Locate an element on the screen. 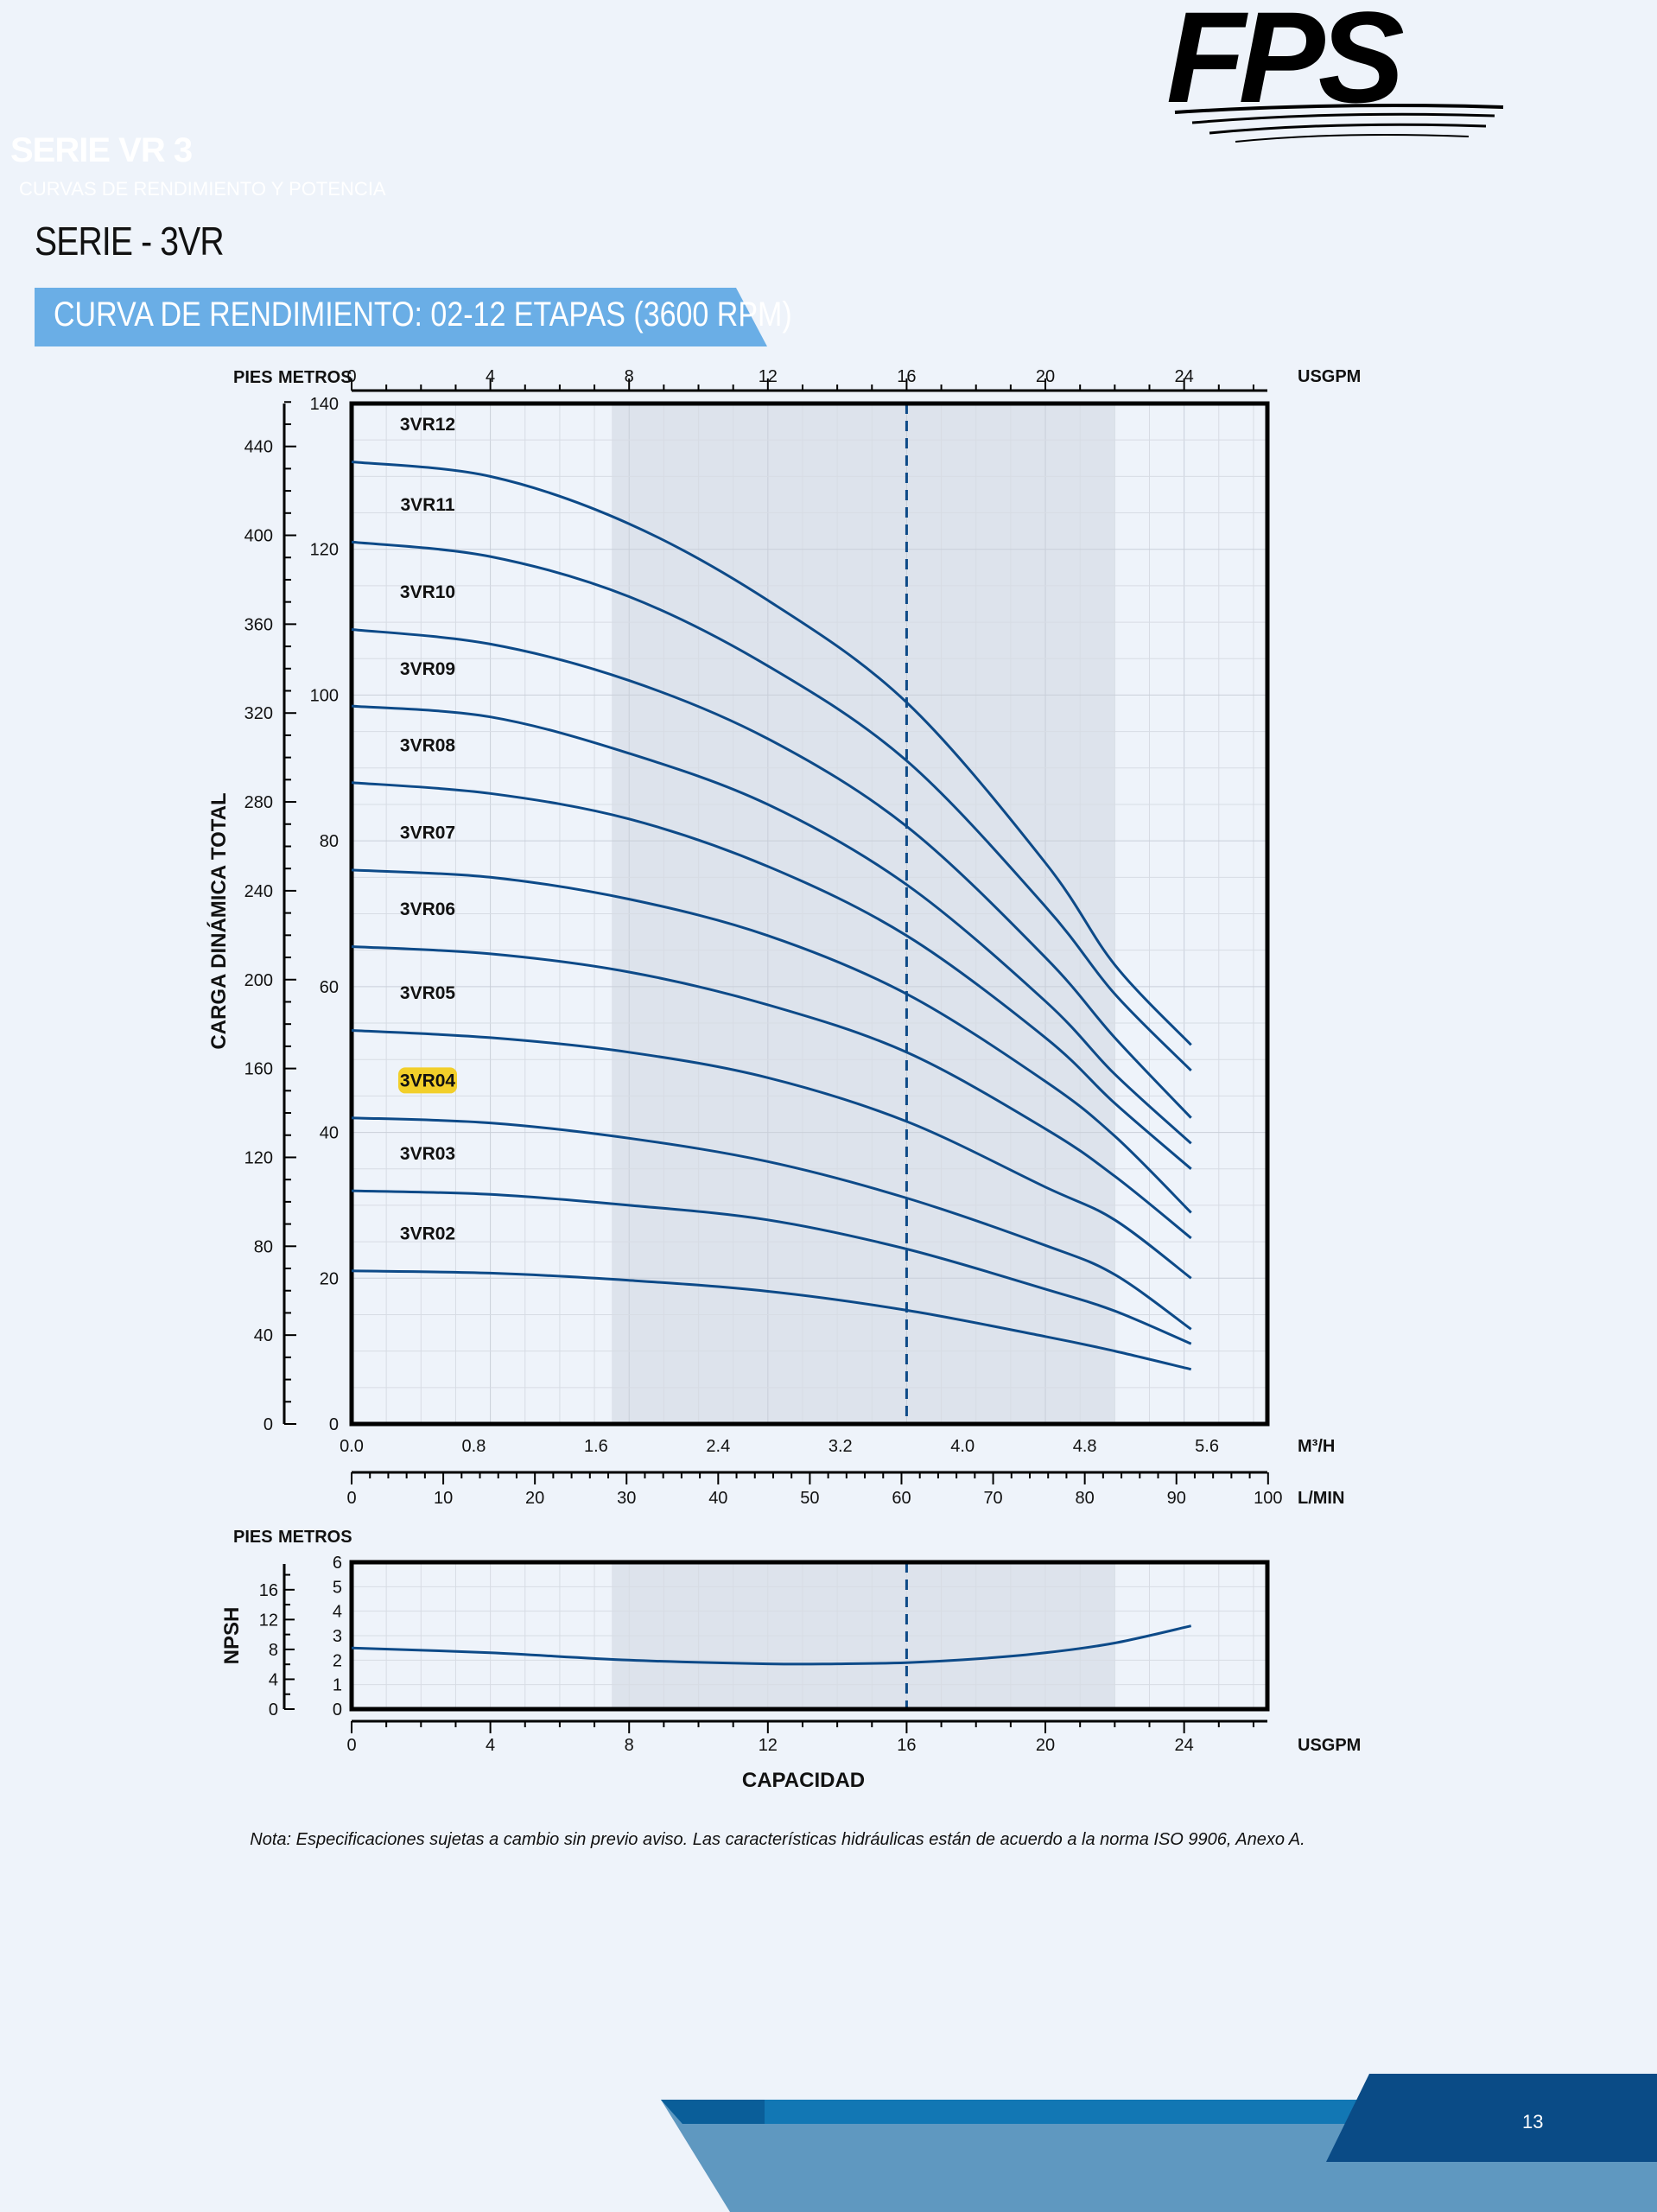  curve-label-3vr08: 3VR08 is located at coordinates (428, 745).